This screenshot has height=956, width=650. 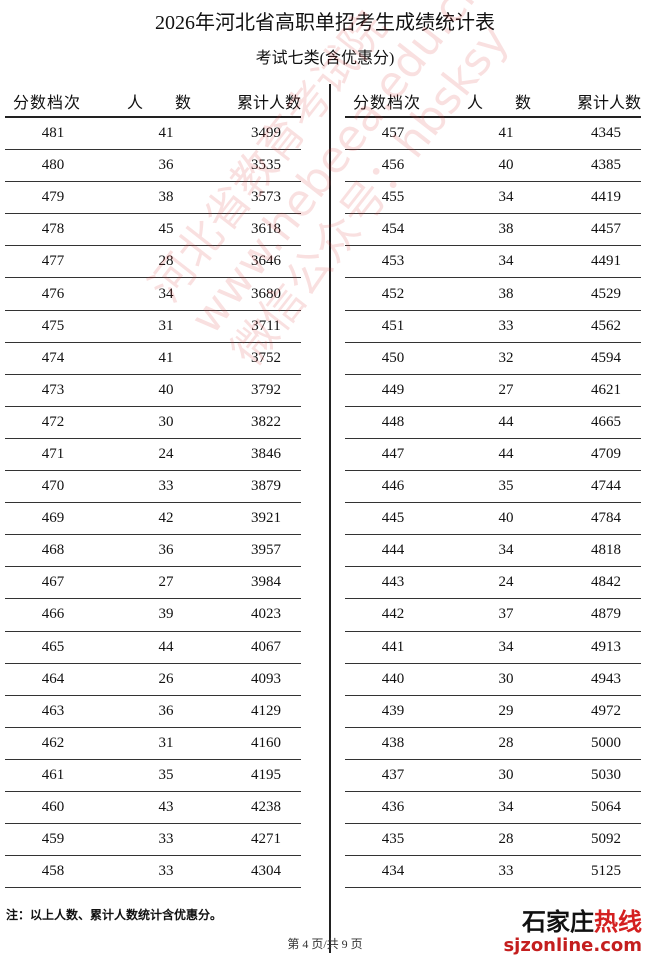 What do you see at coordinates (53, 389) in the screenshot?
I see `score-cell: 473` at bounding box center [53, 389].